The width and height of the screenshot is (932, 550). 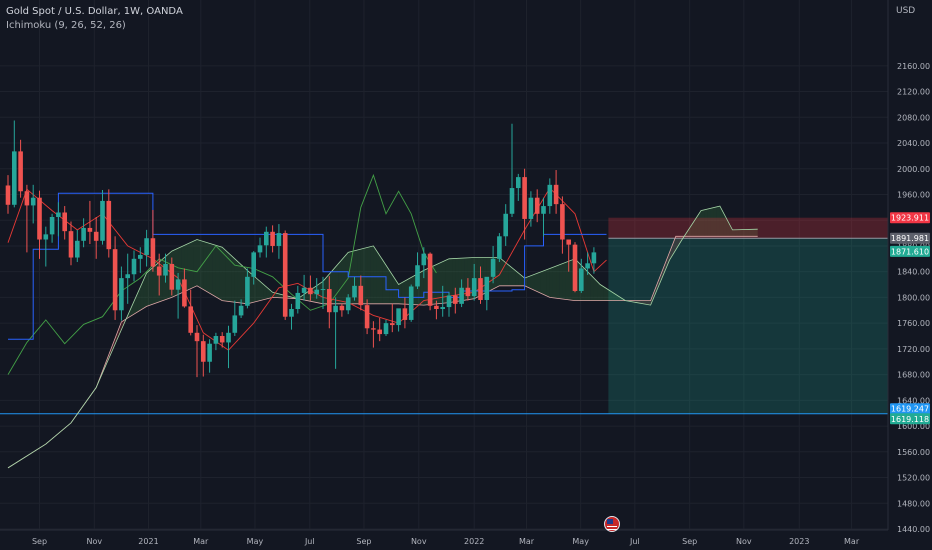 What do you see at coordinates (474, 541) in the screenshot?
I see `time-tick-label: 2022` at bounding box center [474, 541].